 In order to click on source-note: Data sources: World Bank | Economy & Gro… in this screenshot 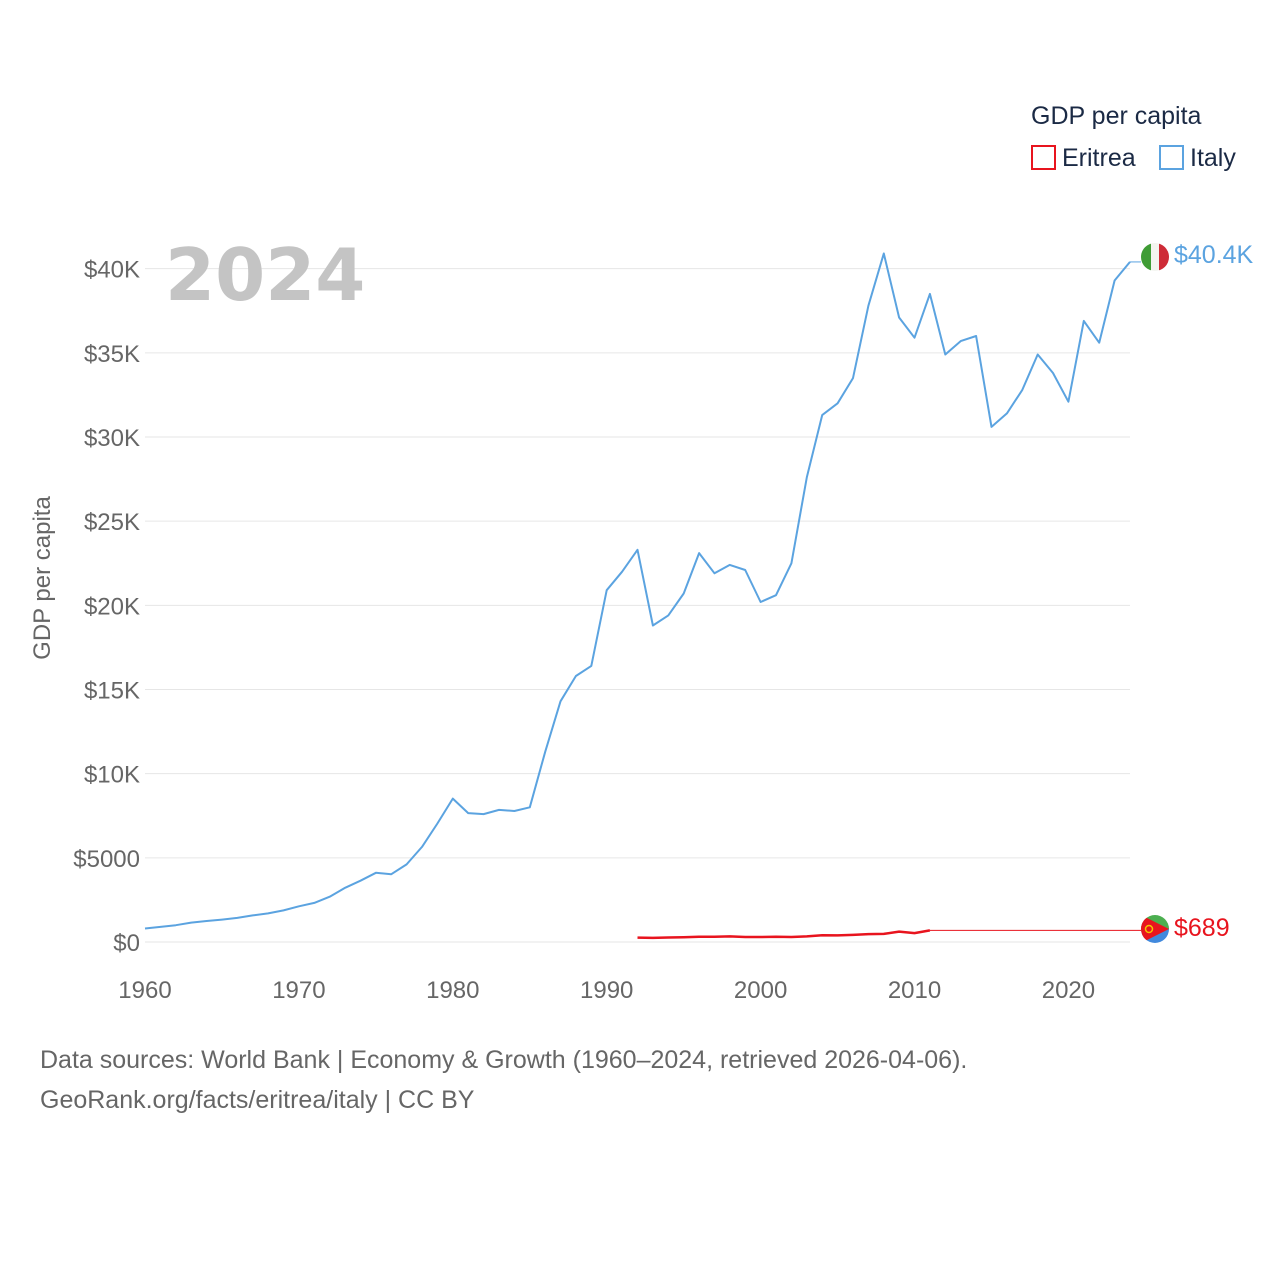, I will do `click(640, 1080)`.